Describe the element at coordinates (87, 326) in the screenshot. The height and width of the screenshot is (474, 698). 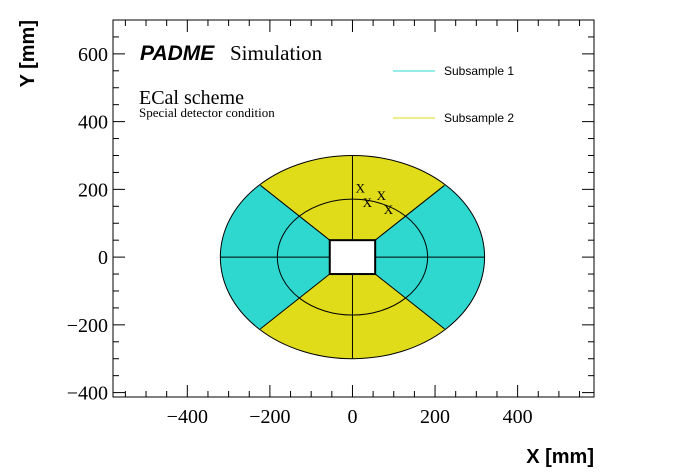
I see `y-tick-label: −200` at that location.